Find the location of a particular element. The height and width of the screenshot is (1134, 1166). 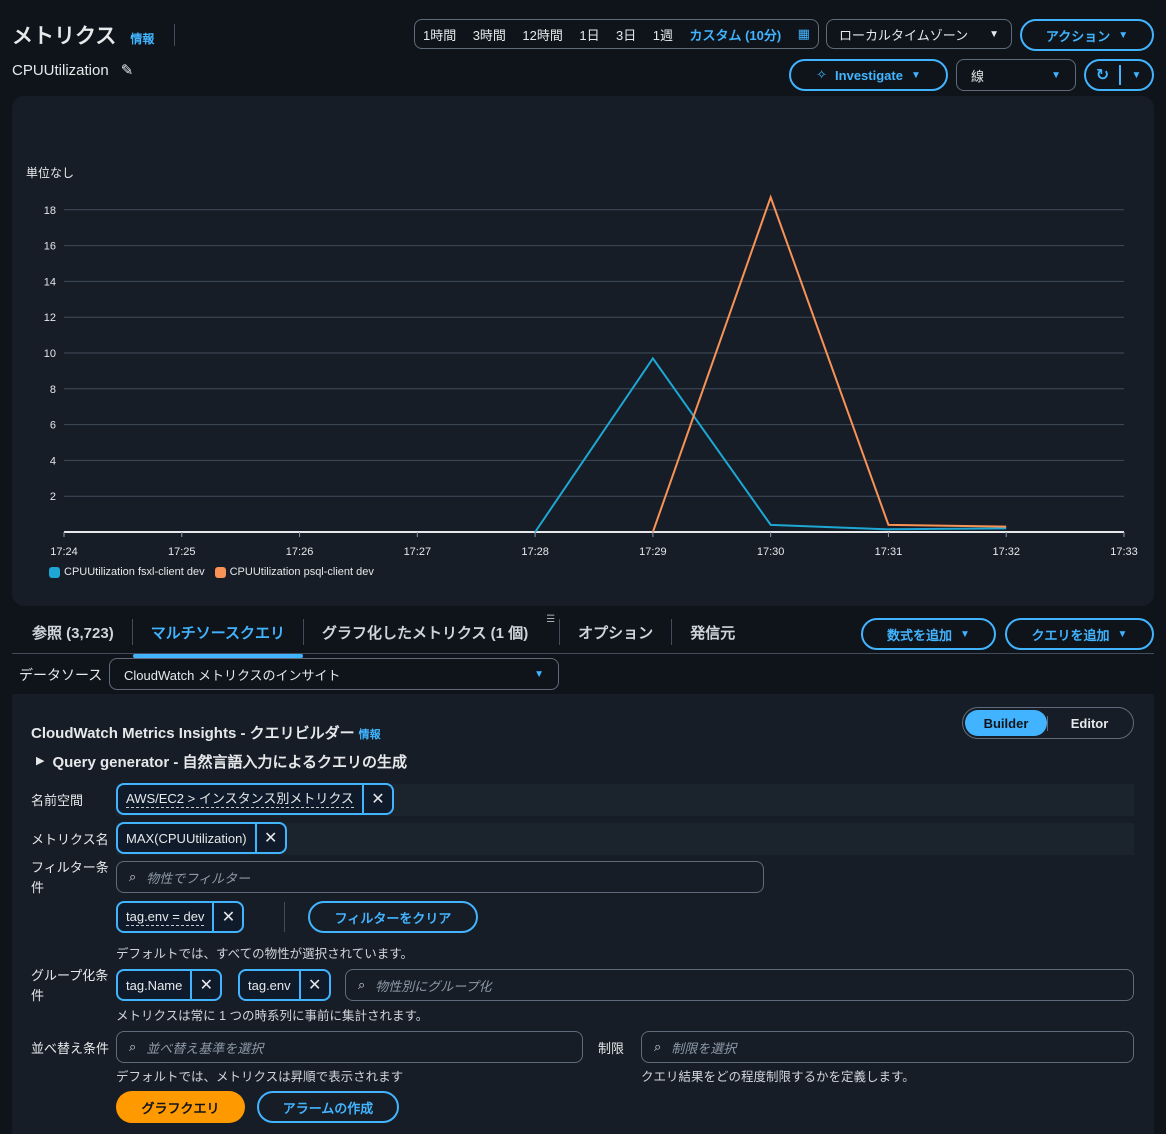

query-generator-expander: ▶ Query generator - 自然言語入力によるクエリの生成 is located at coordinates (221, 761).